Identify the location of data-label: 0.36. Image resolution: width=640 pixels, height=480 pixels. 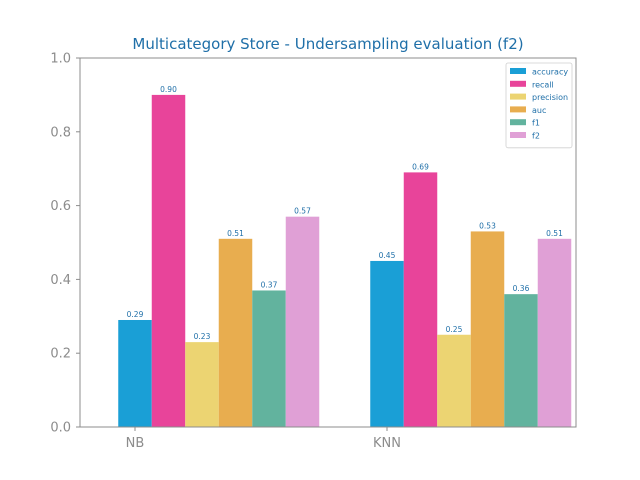
(521, 288).